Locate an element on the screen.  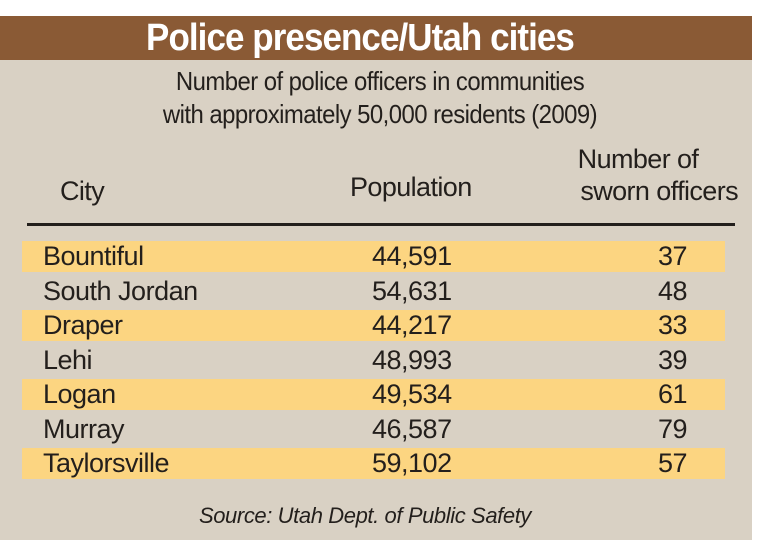
source-note: Source: Utah Dept. of Public Safety is located at coordinates (365, 515).